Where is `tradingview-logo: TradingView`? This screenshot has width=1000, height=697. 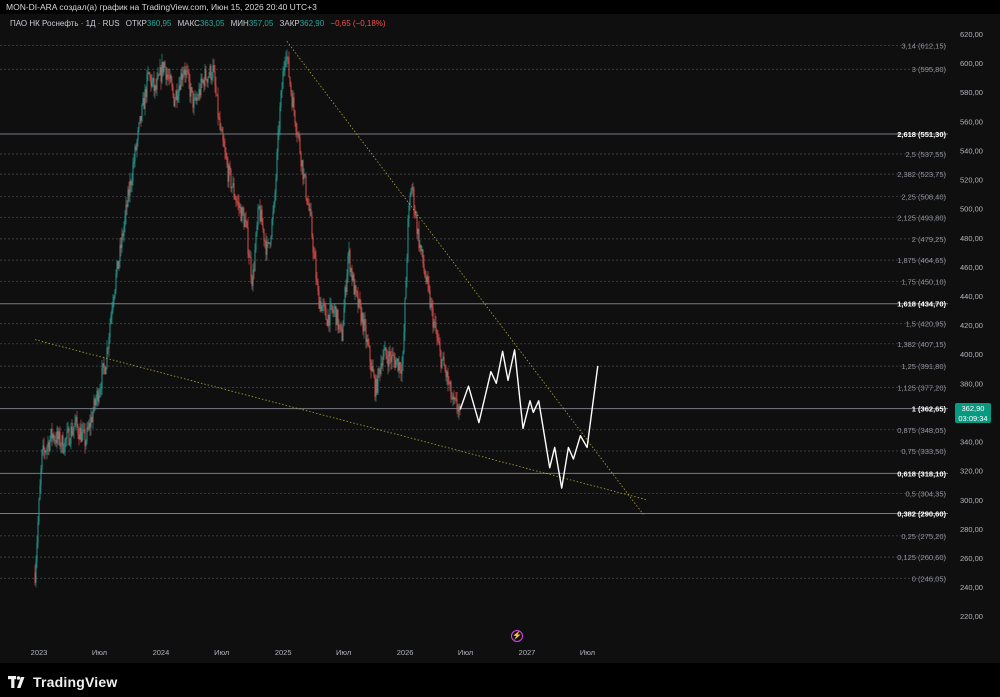
tradingview-logo: TradingView is located at coordinates (62, 682).